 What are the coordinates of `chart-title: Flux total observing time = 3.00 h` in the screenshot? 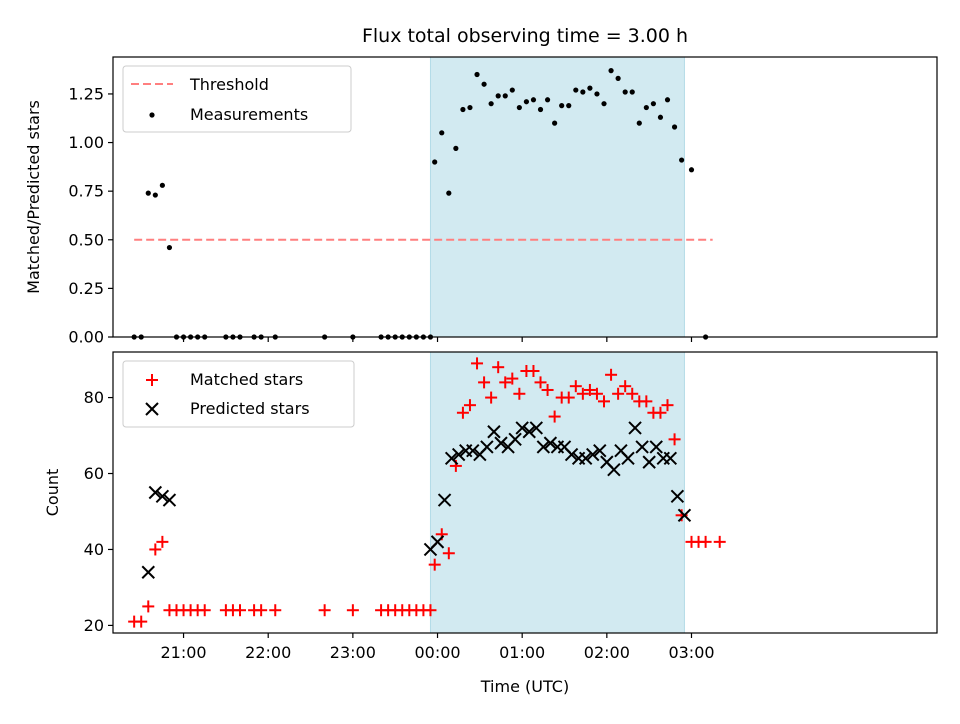 It's located at (525, 36).